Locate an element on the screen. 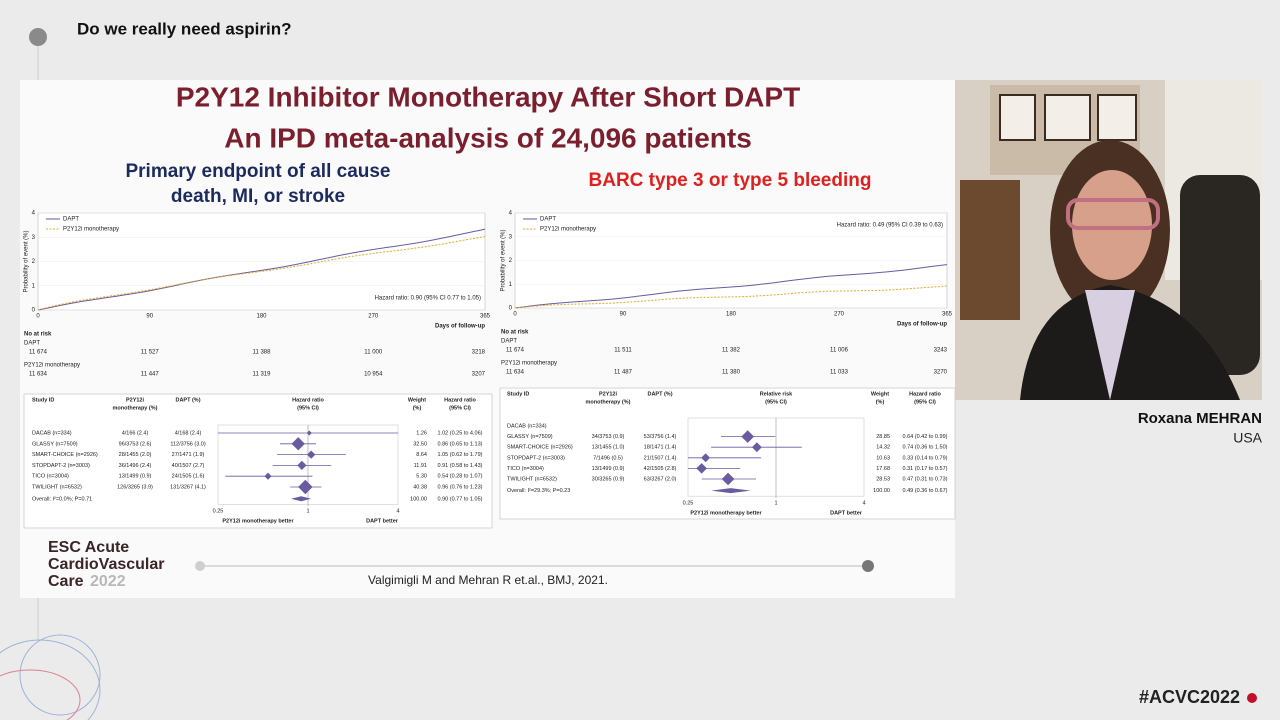 Image resolution: width=1280 pixels, height=720 pixels. forest-dapt: 42/1505 (2.8) is located at coordinates (660, 469).